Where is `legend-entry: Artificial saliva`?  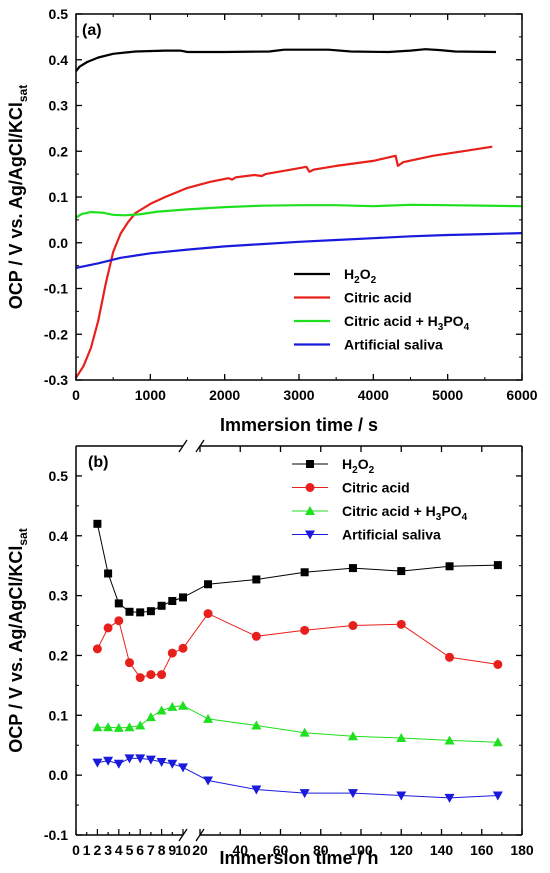
legend-entry: Artificial saliva is located at coordinates (393, 345).